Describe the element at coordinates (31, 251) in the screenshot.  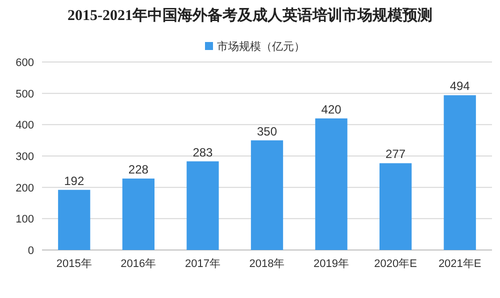
I see `y-tick-label: 0` at that location.